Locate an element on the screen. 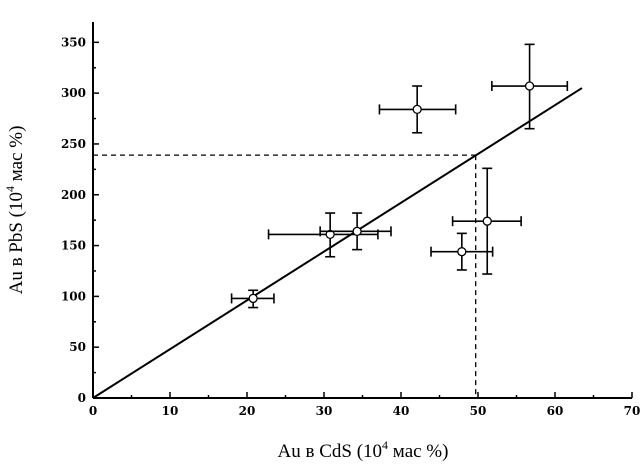  y-tick-label: 300 is located at coordinates (73, 93).